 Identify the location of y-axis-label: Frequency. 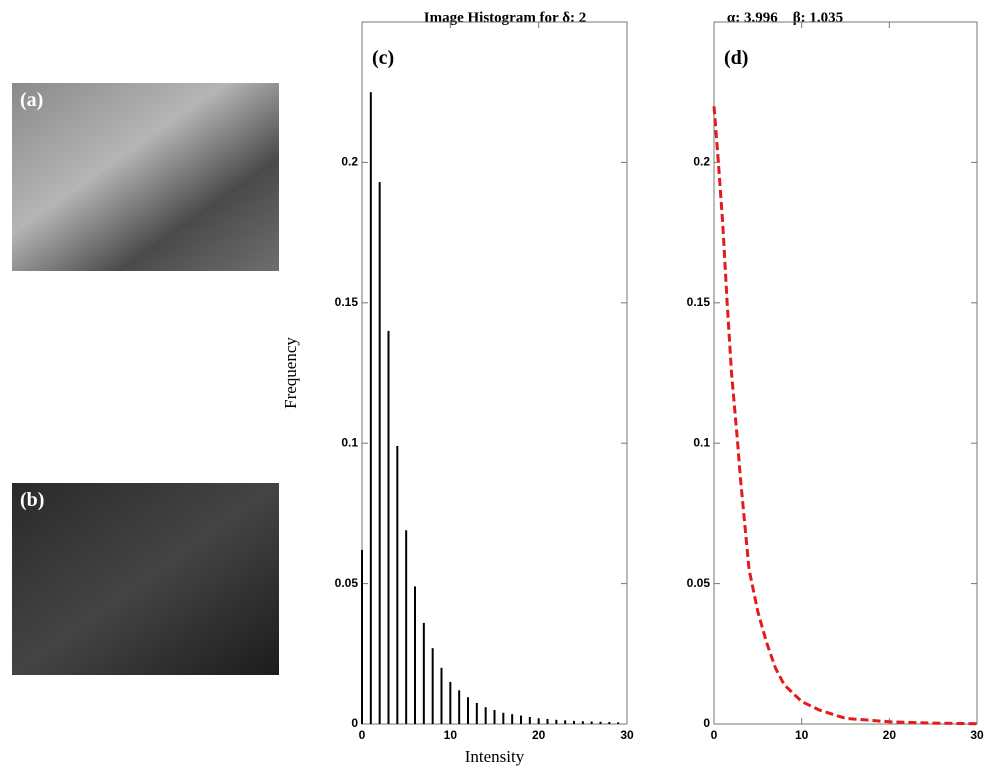
(290, 373).